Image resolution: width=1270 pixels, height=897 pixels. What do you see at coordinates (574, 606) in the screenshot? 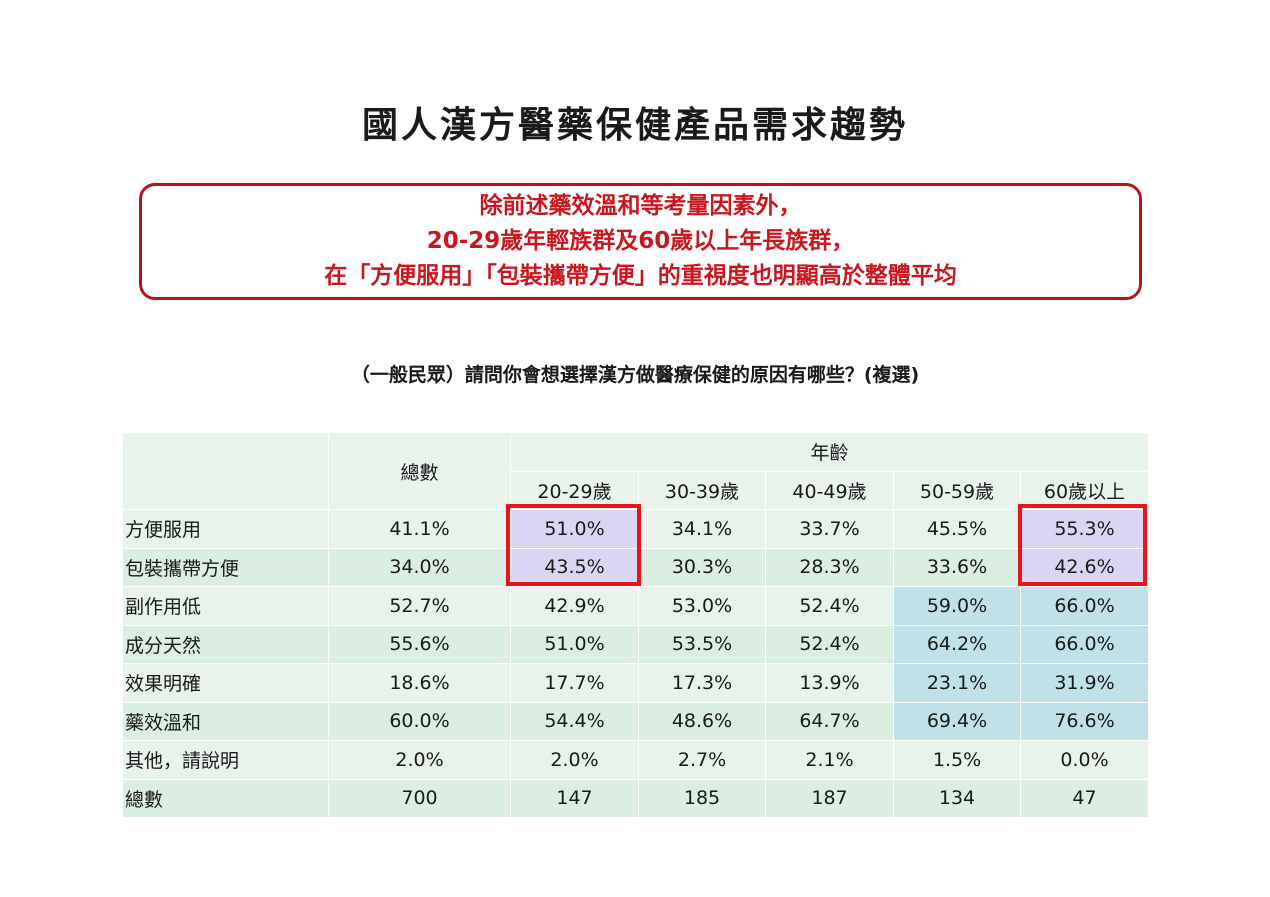
I see `cell-value: 42.9%` at bounding box center [574, 606].